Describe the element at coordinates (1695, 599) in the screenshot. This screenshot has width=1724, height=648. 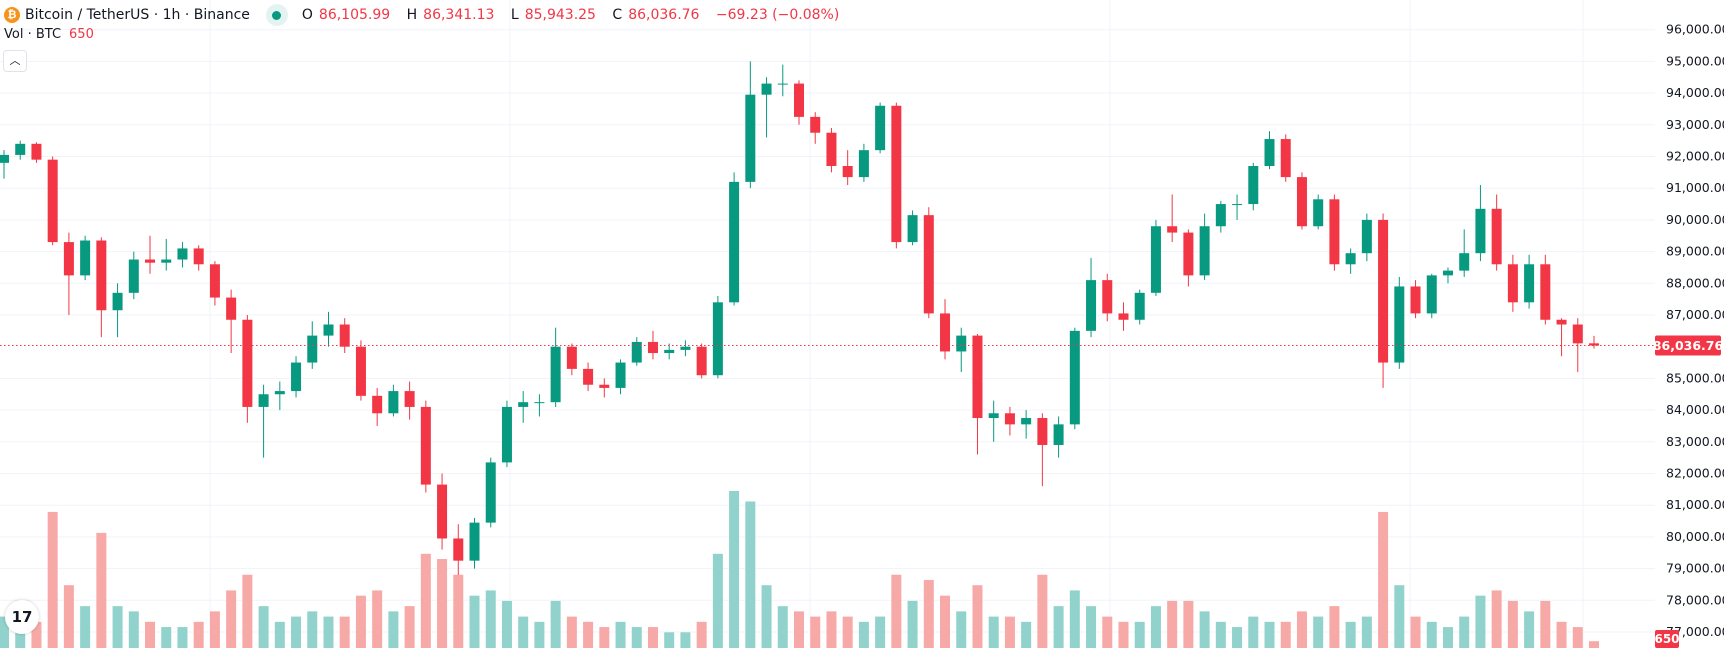
I see `y-tick-label: 78,000.00` at that location.